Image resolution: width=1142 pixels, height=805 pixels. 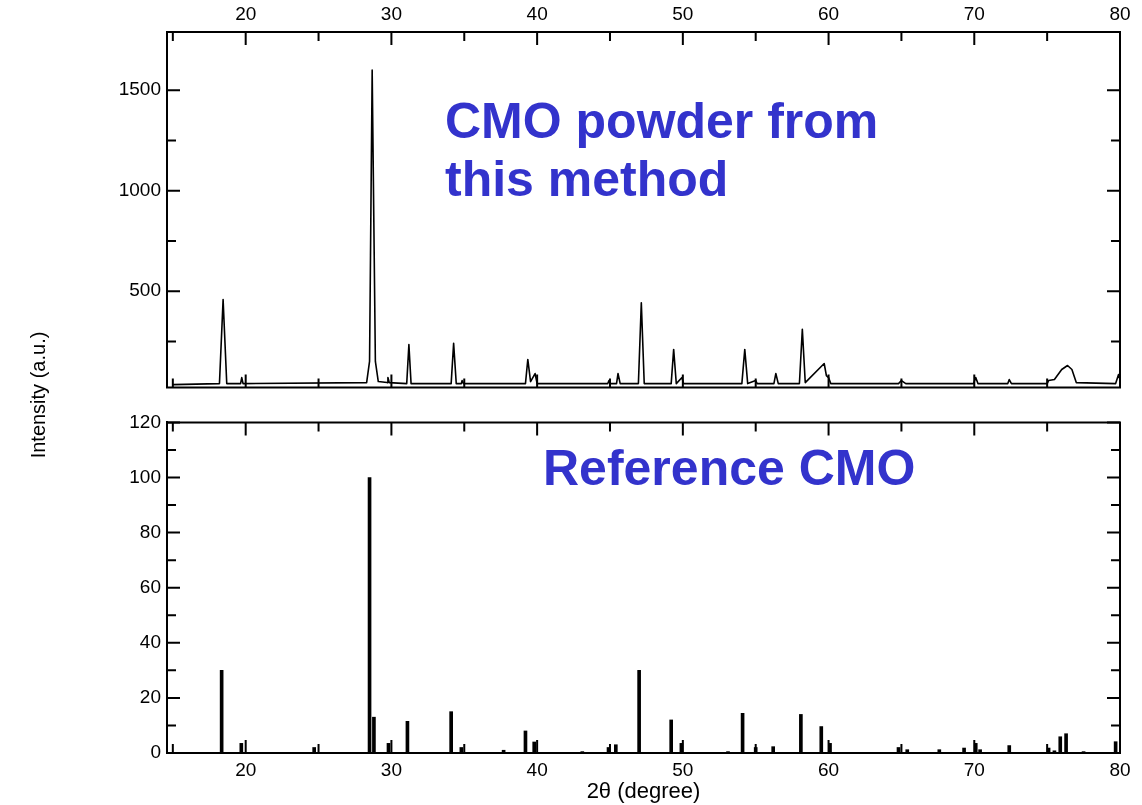 What do you see at coordinates (145, 290) in the screenshot?
I see `y-tick-label: 500` at bounding box center [145, 290].